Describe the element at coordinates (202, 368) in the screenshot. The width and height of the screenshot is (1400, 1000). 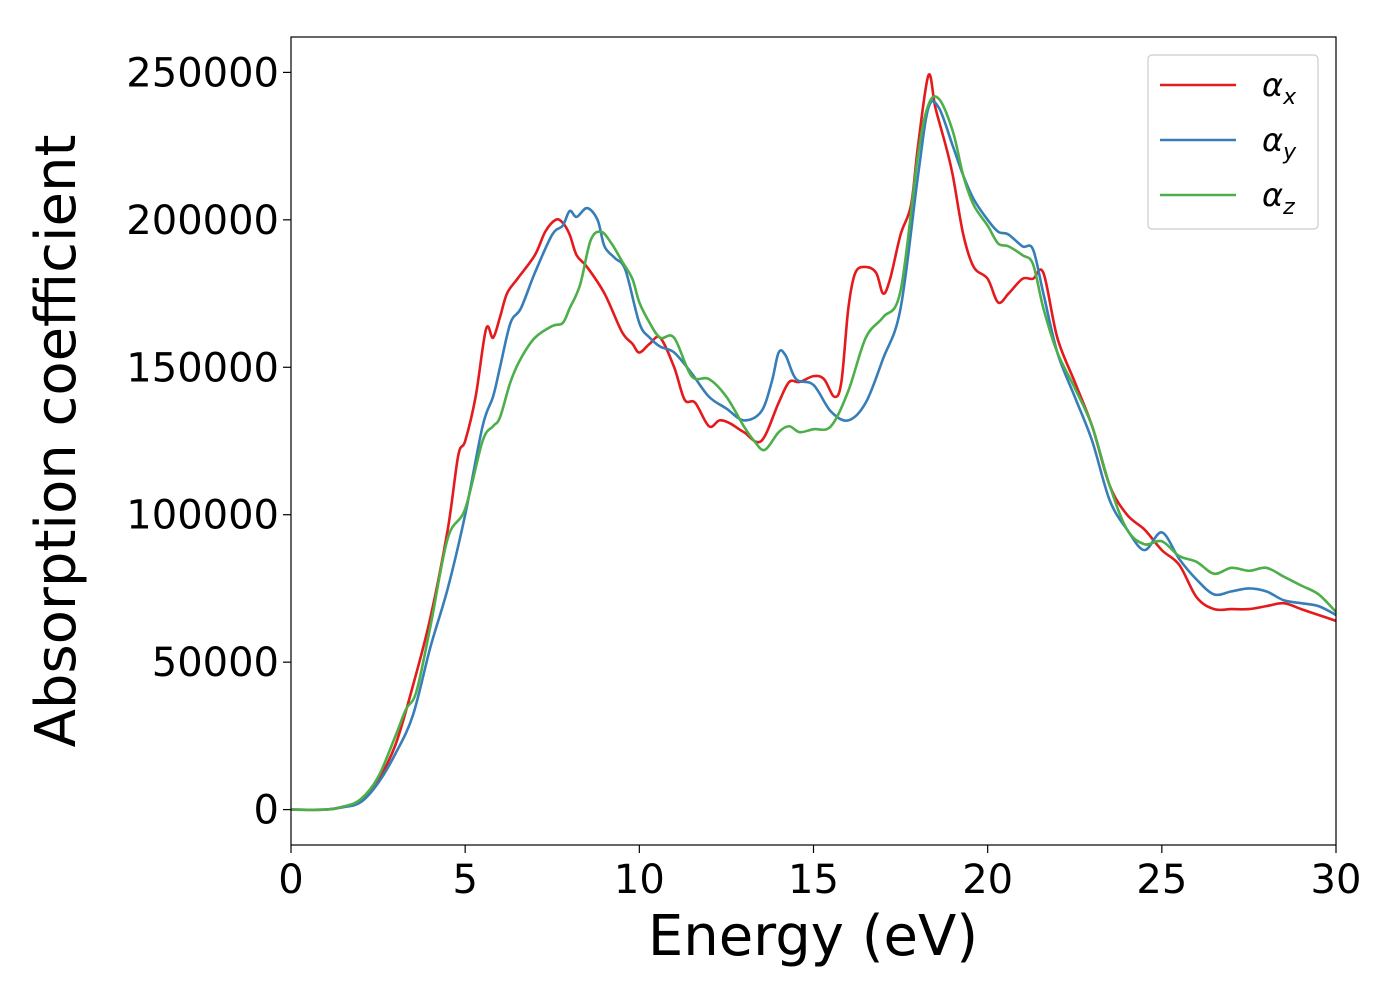
I see `y-tick-label: 150000` at that location.